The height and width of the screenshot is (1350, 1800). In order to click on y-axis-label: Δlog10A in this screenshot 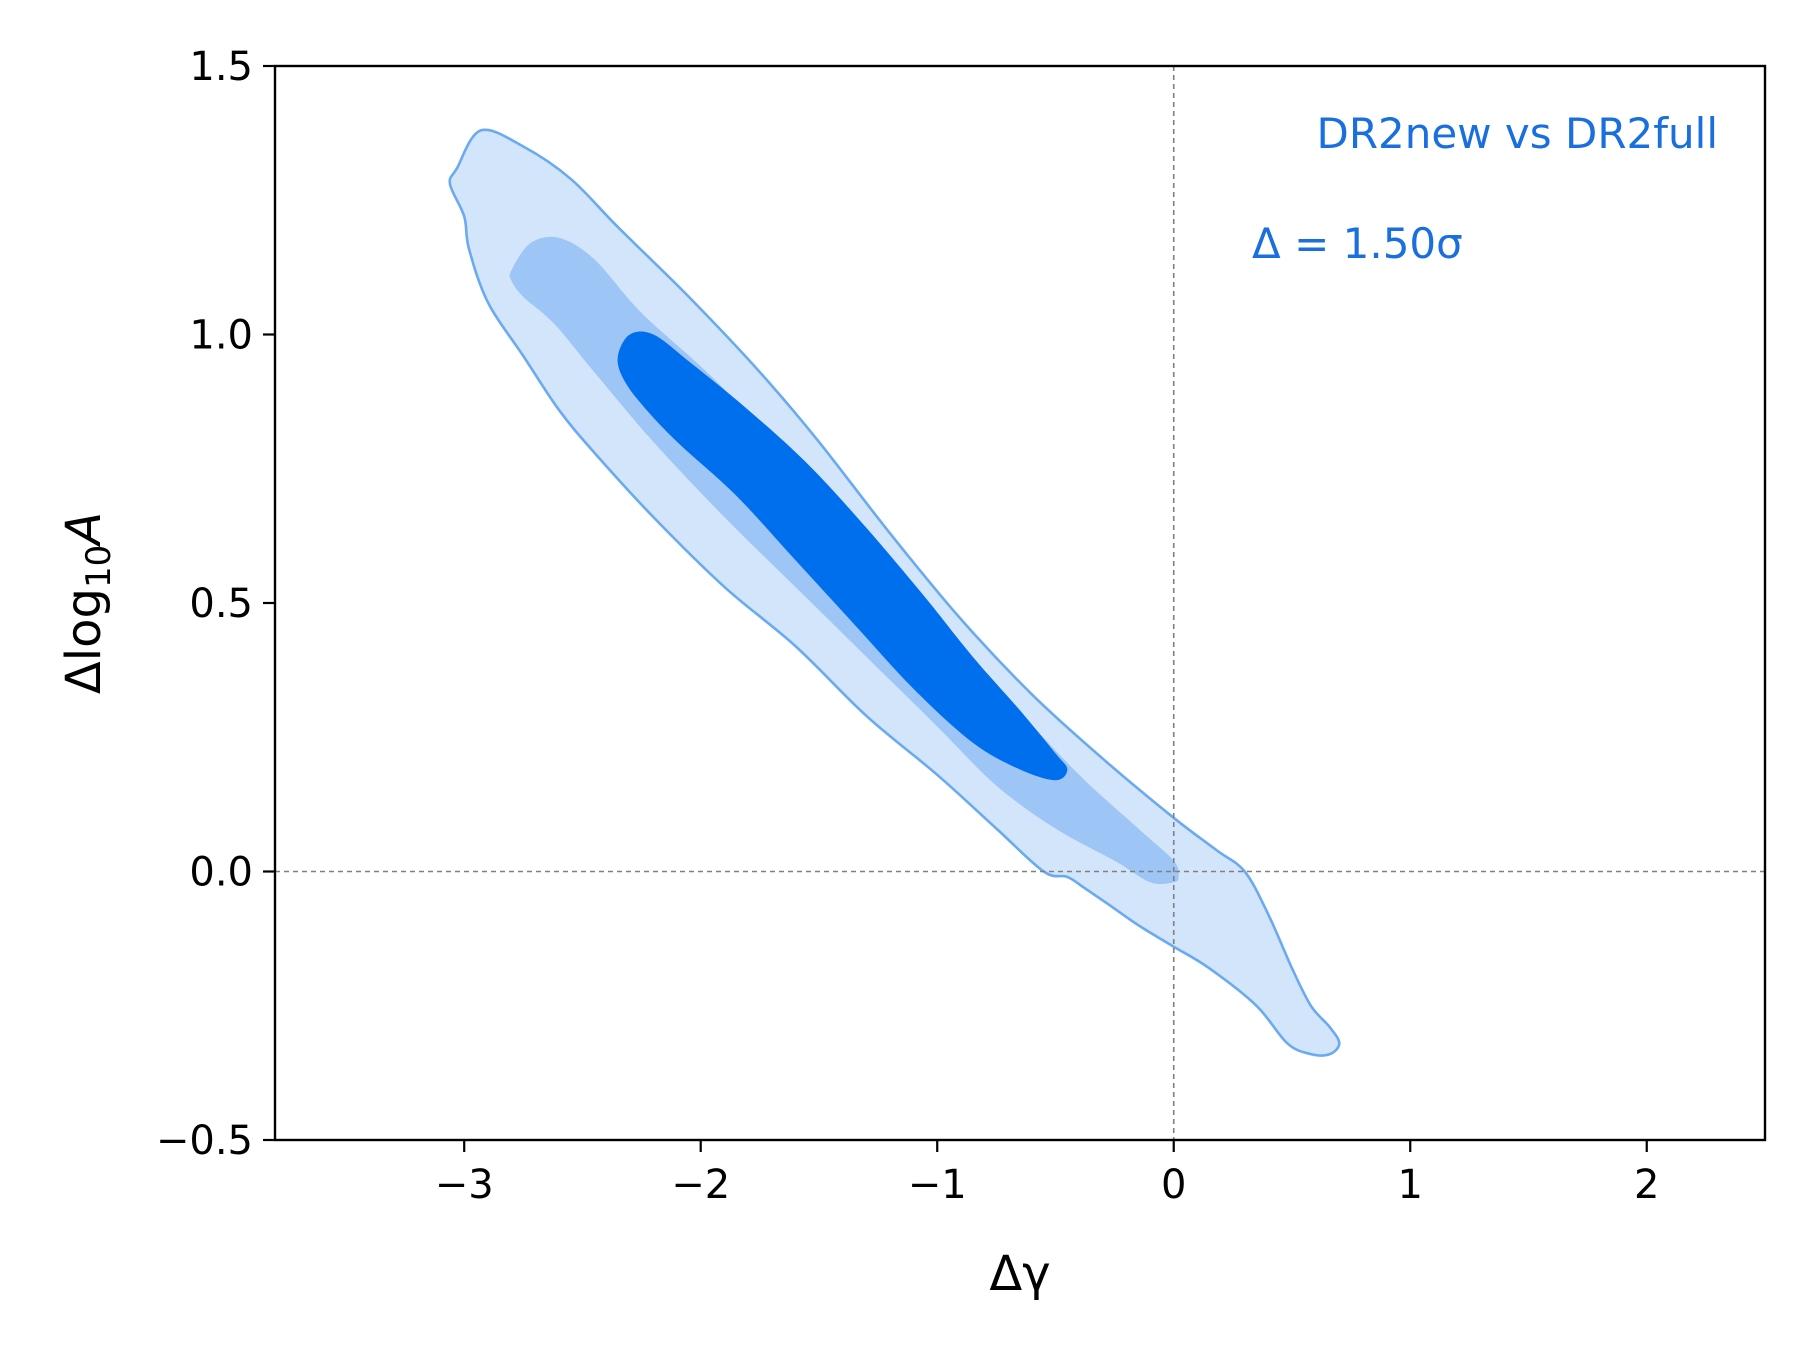, I will do `click(87, 603)`.